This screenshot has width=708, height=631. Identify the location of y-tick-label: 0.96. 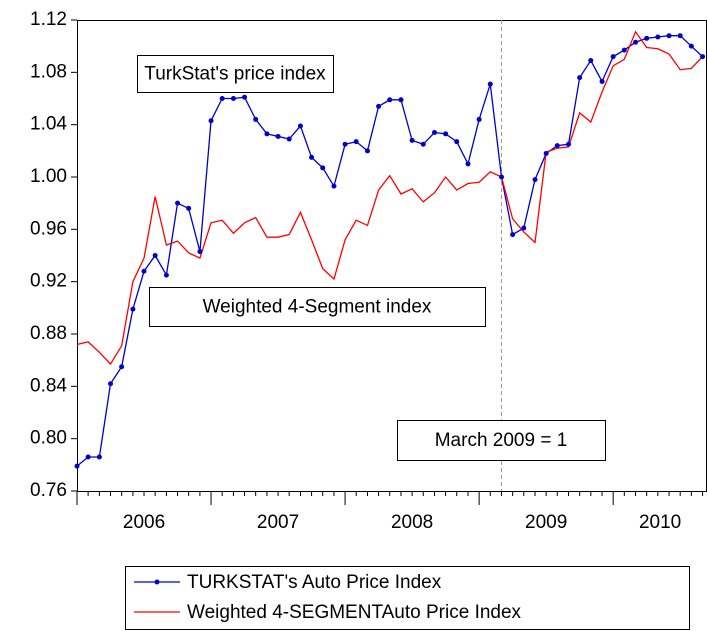
(48, 228).